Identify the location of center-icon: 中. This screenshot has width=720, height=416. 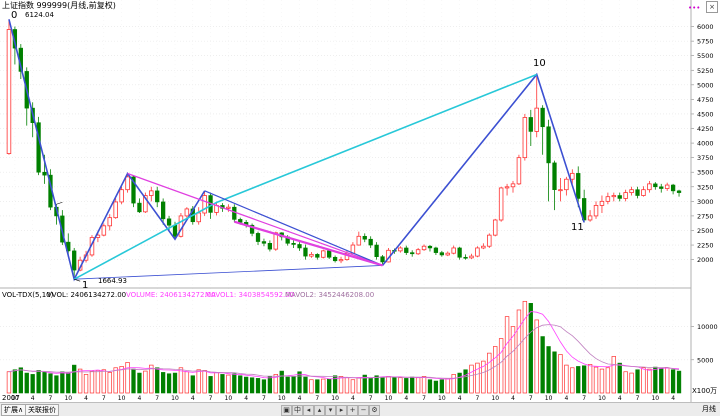
(297, 410).